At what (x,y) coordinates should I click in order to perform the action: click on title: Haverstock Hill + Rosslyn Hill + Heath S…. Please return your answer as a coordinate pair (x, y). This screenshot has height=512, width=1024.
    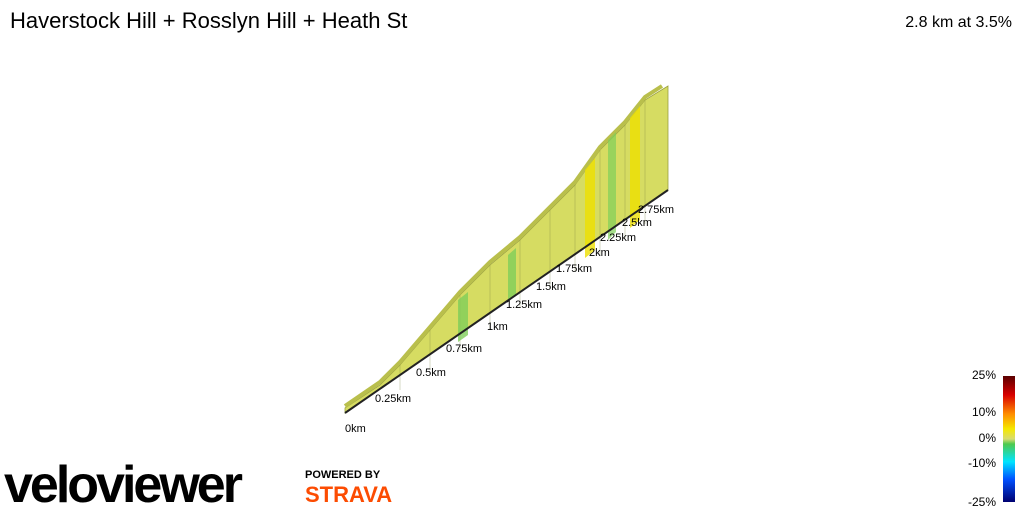
    Looking at the image, I should click on (208, 20).